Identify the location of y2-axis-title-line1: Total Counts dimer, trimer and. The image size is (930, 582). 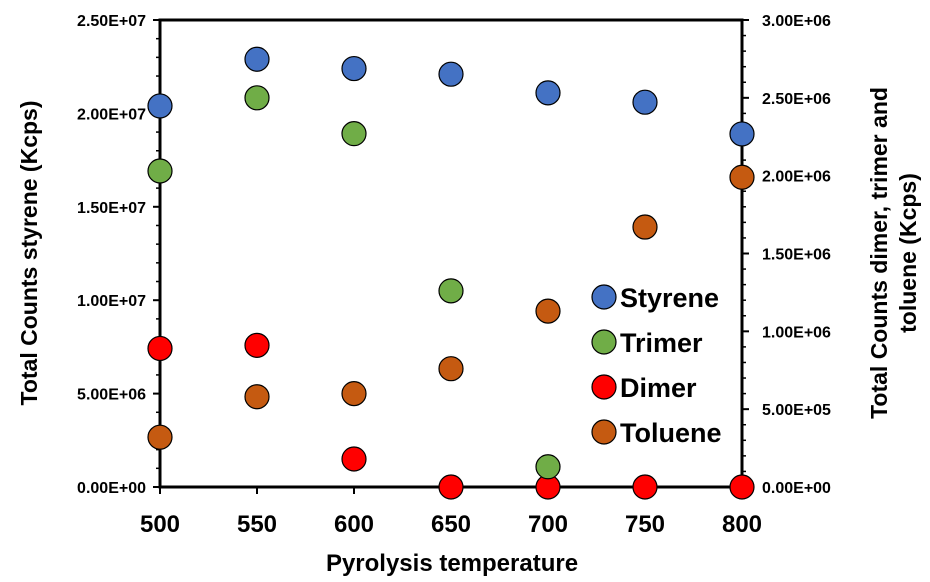
(879, 253).